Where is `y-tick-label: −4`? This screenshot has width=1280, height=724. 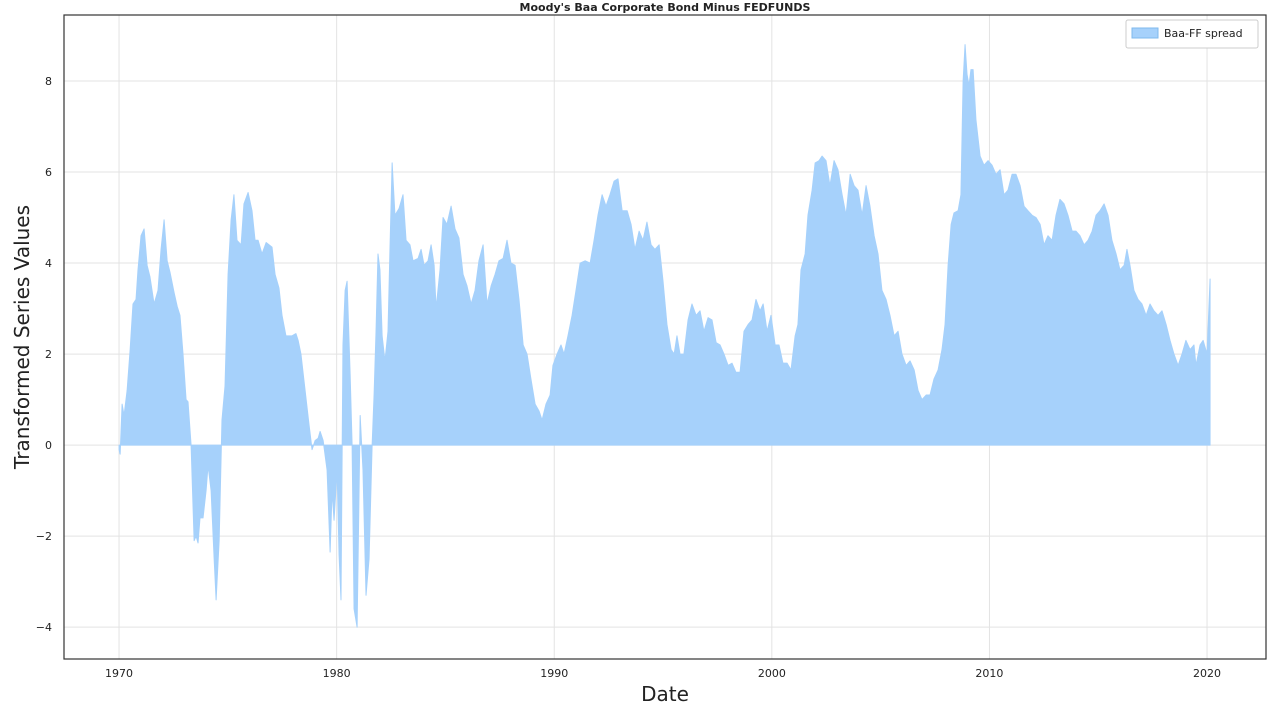
y-tick-label: −4 is located at coordinates (44, 627).